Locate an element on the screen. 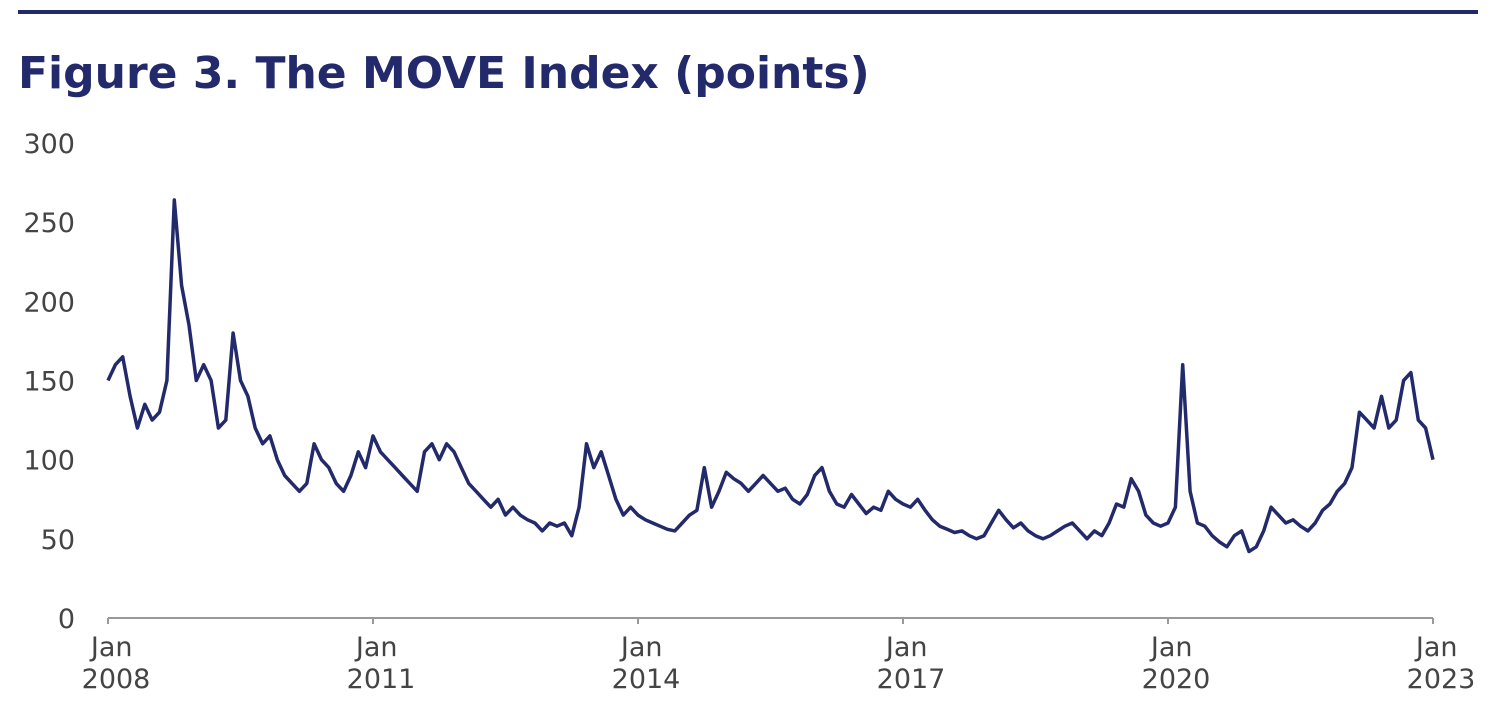  y-tick-label: 250 is located at coordinates (49, 223).